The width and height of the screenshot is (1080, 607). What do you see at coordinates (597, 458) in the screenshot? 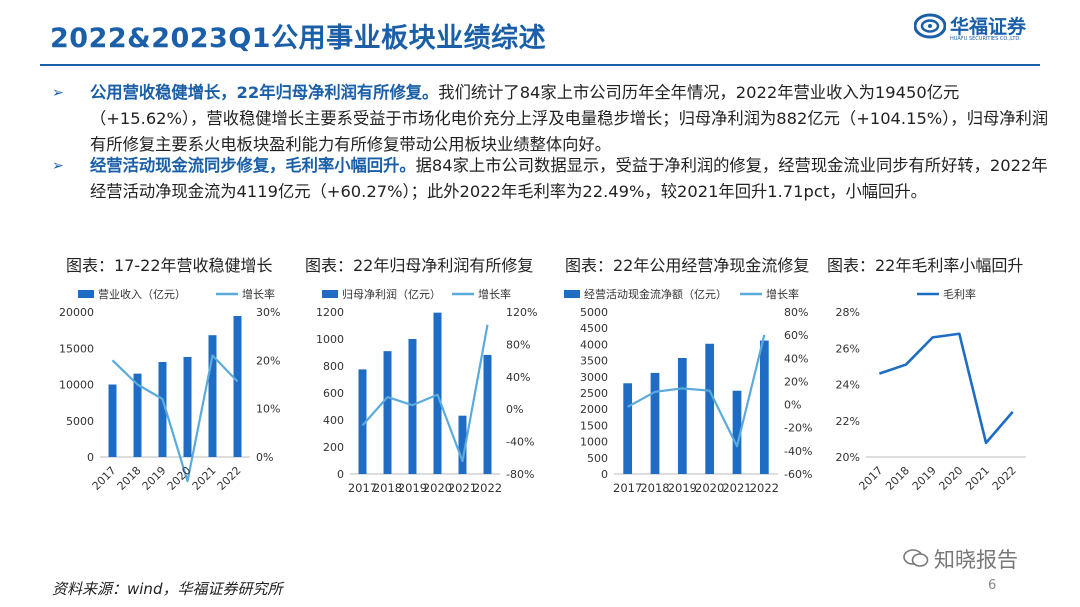
I see `y-tick-label: 500` at bounding box center [597, 458].